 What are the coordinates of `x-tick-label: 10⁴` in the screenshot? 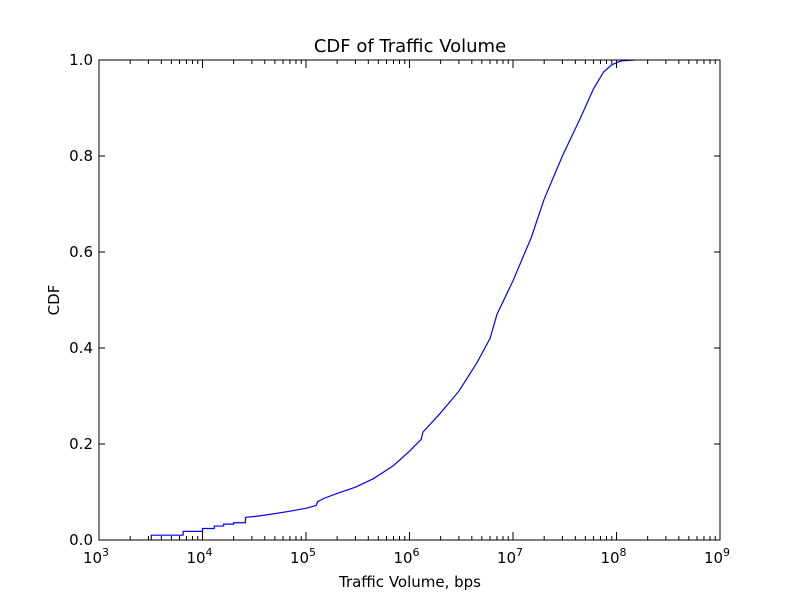 It's located at (199, 556).